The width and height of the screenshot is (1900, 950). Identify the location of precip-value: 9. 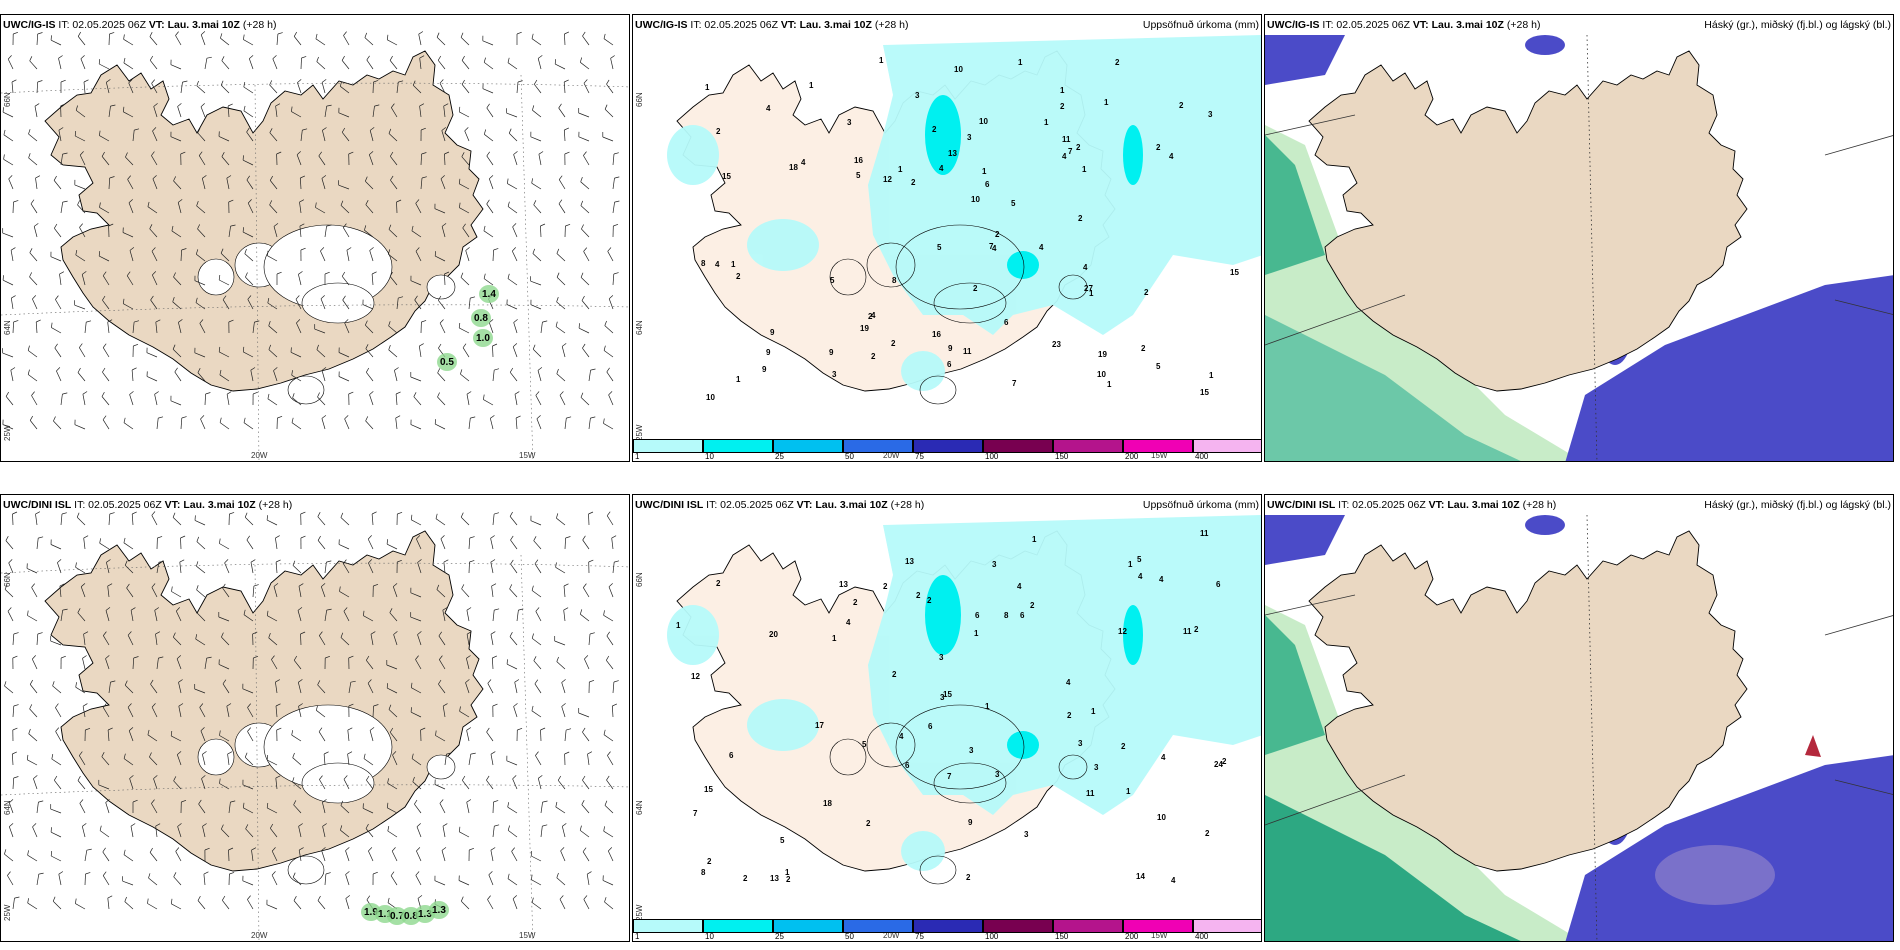
(772, 332).